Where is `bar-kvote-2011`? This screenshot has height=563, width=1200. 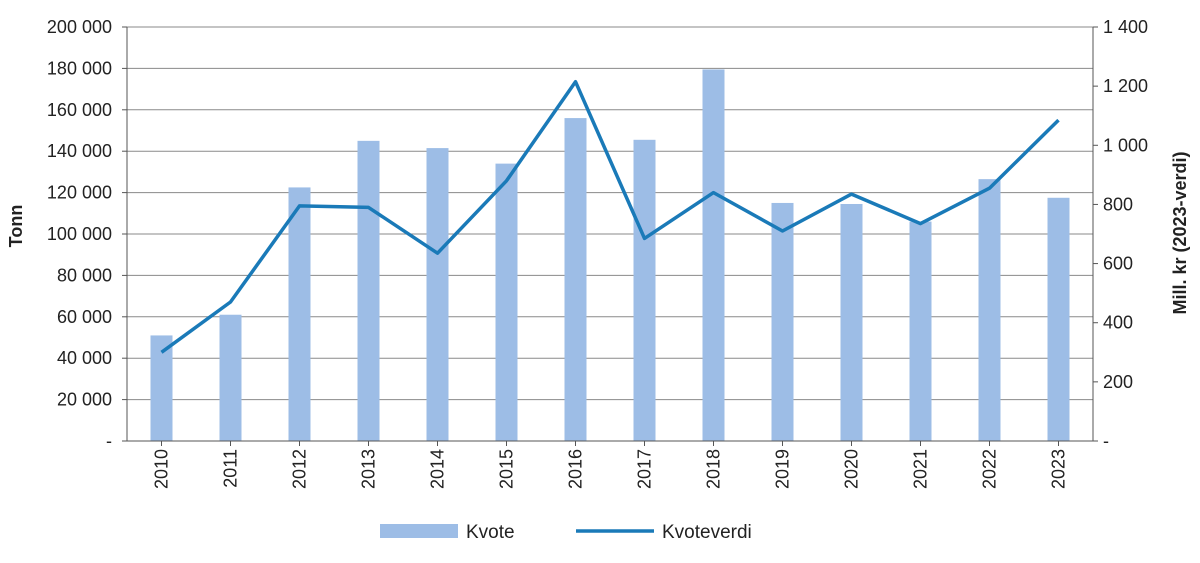 bar-kvote-2011 is located at coordinates (230, 377).